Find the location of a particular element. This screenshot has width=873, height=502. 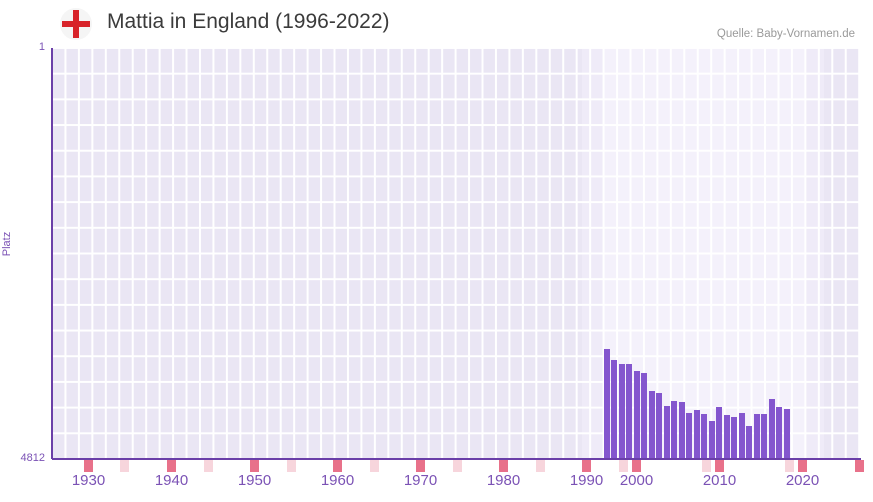

x-axis-tick-label: 1930 is located at coordinates (88, 480).